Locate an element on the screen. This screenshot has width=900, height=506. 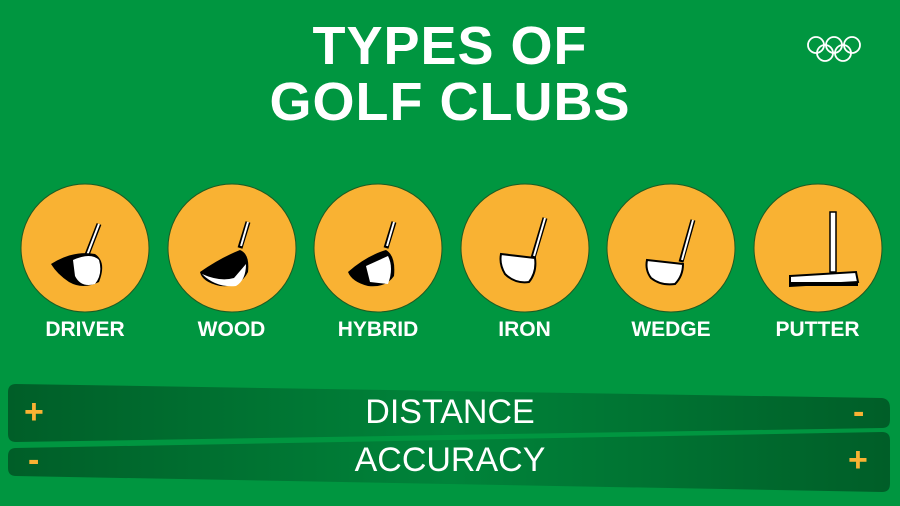
club-driver: DRIVER is located at coordinates (85, 262).